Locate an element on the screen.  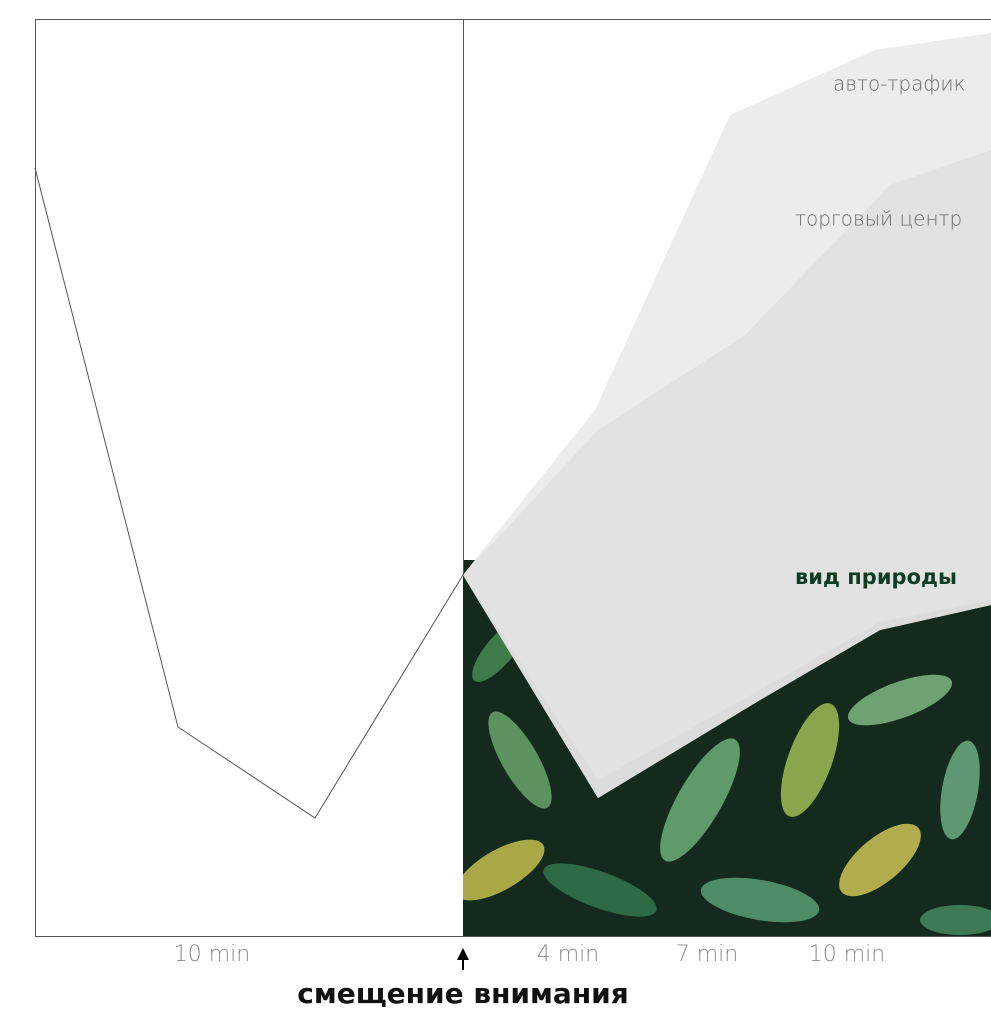
label: вид природы is located at coordinates (876, 577).